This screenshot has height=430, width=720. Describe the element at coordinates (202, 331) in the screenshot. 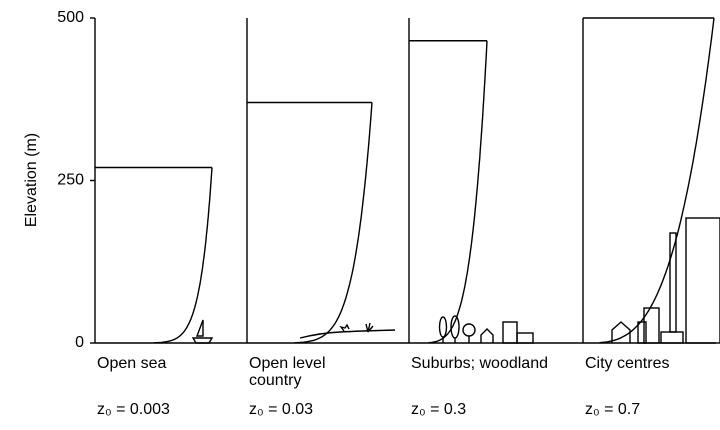

I see `boat-icon` at that location.